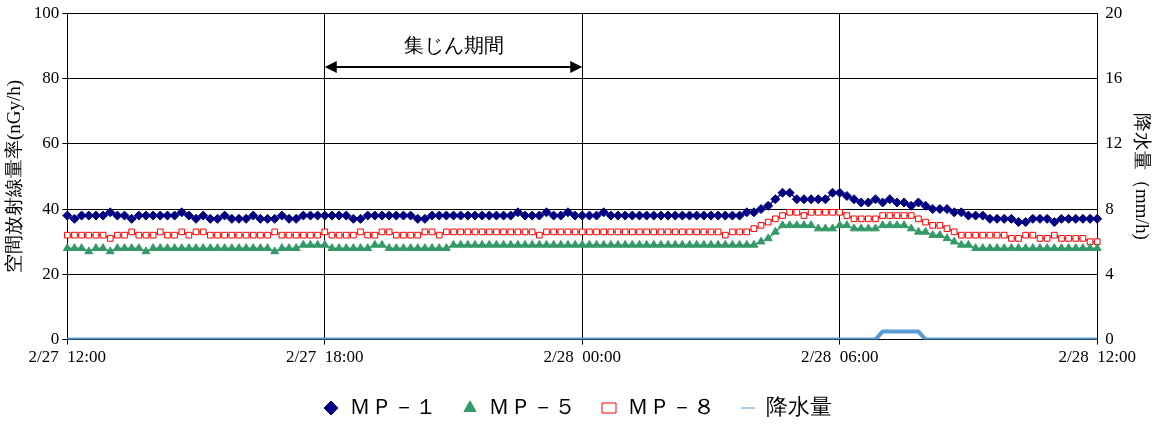 The height and width of the screenshot is (429, 1160). What do you see at coordinates (1114, 77) in the screenshot?
I see `y2-tick-label: 16` at bounding box center [1114, 77].